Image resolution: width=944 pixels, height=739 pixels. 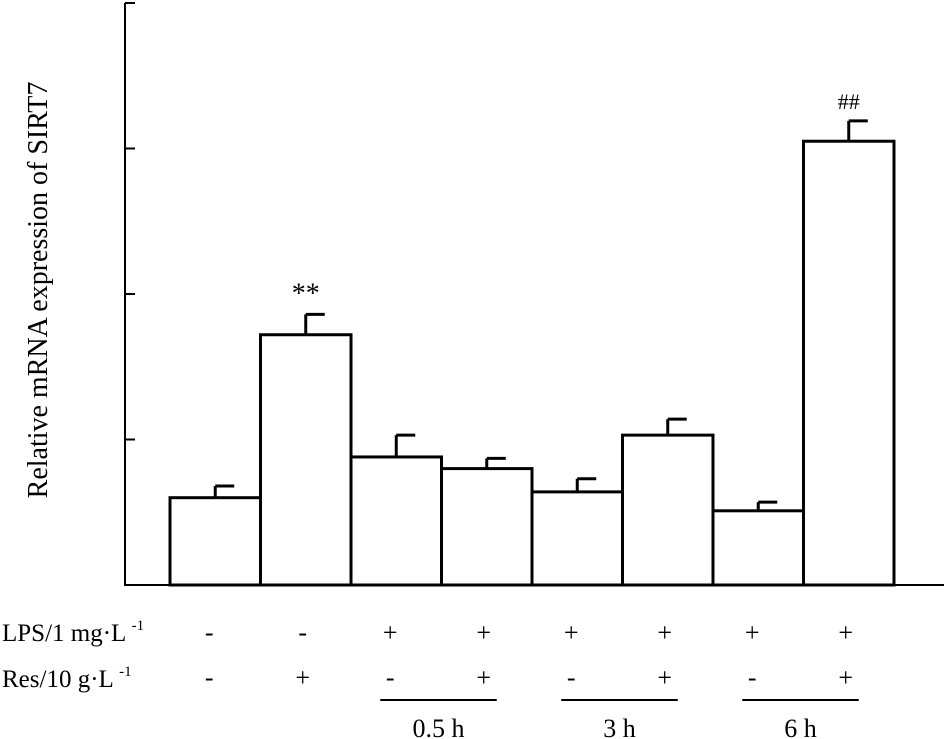 I want to click on time-groups: 0.5 h 3 h 6 h, so click(x=619, y=719).